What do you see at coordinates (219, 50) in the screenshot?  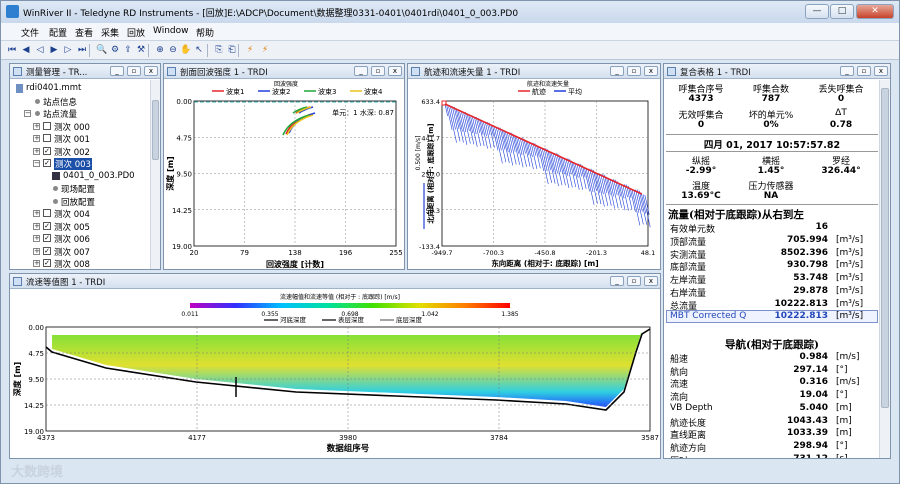 I see `copy-icon: ⎘` at bounding box center [219, 50].